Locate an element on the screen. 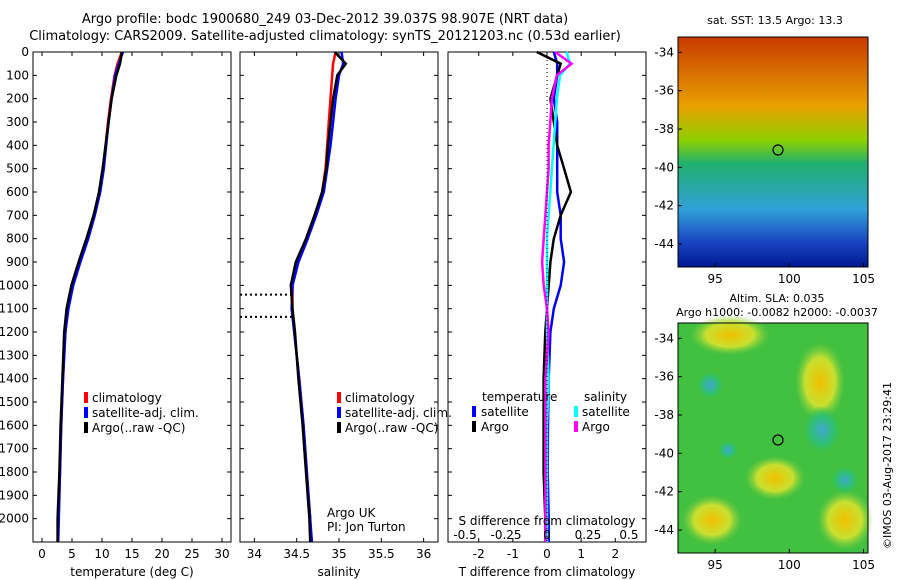 Image resolution: width=900 pixels, height=580 pixels. series-line-salinity-argo is located at coordinates (557, 296).